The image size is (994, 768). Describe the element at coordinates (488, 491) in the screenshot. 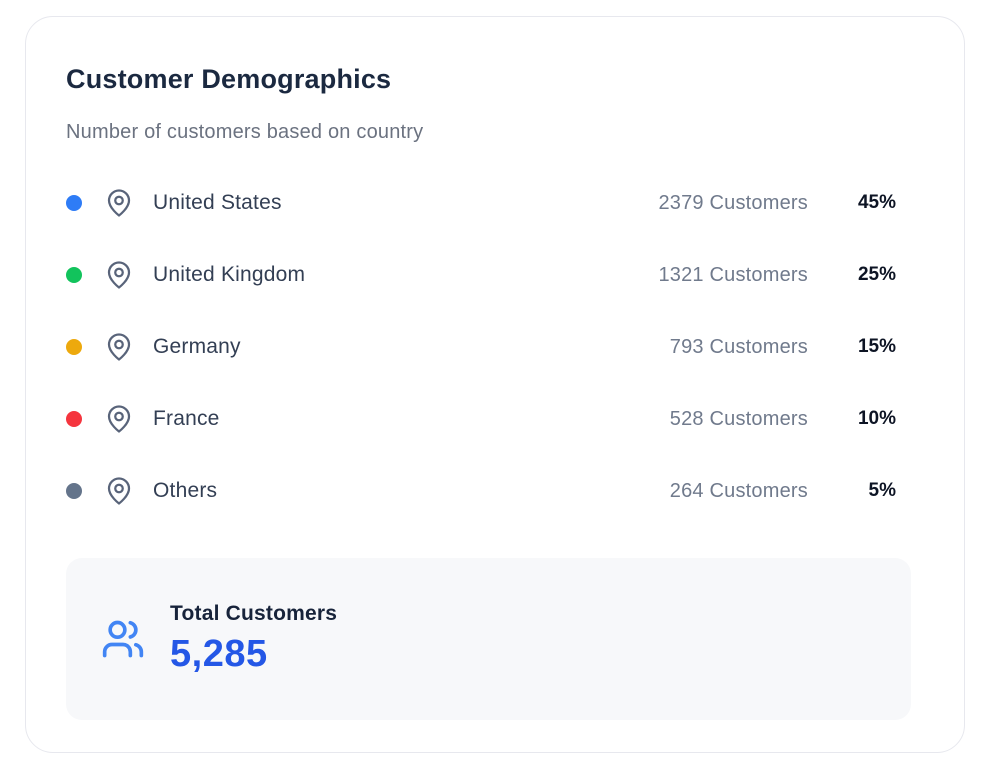

I see `country-row-others: Others 264 Customers 5%` at that location.